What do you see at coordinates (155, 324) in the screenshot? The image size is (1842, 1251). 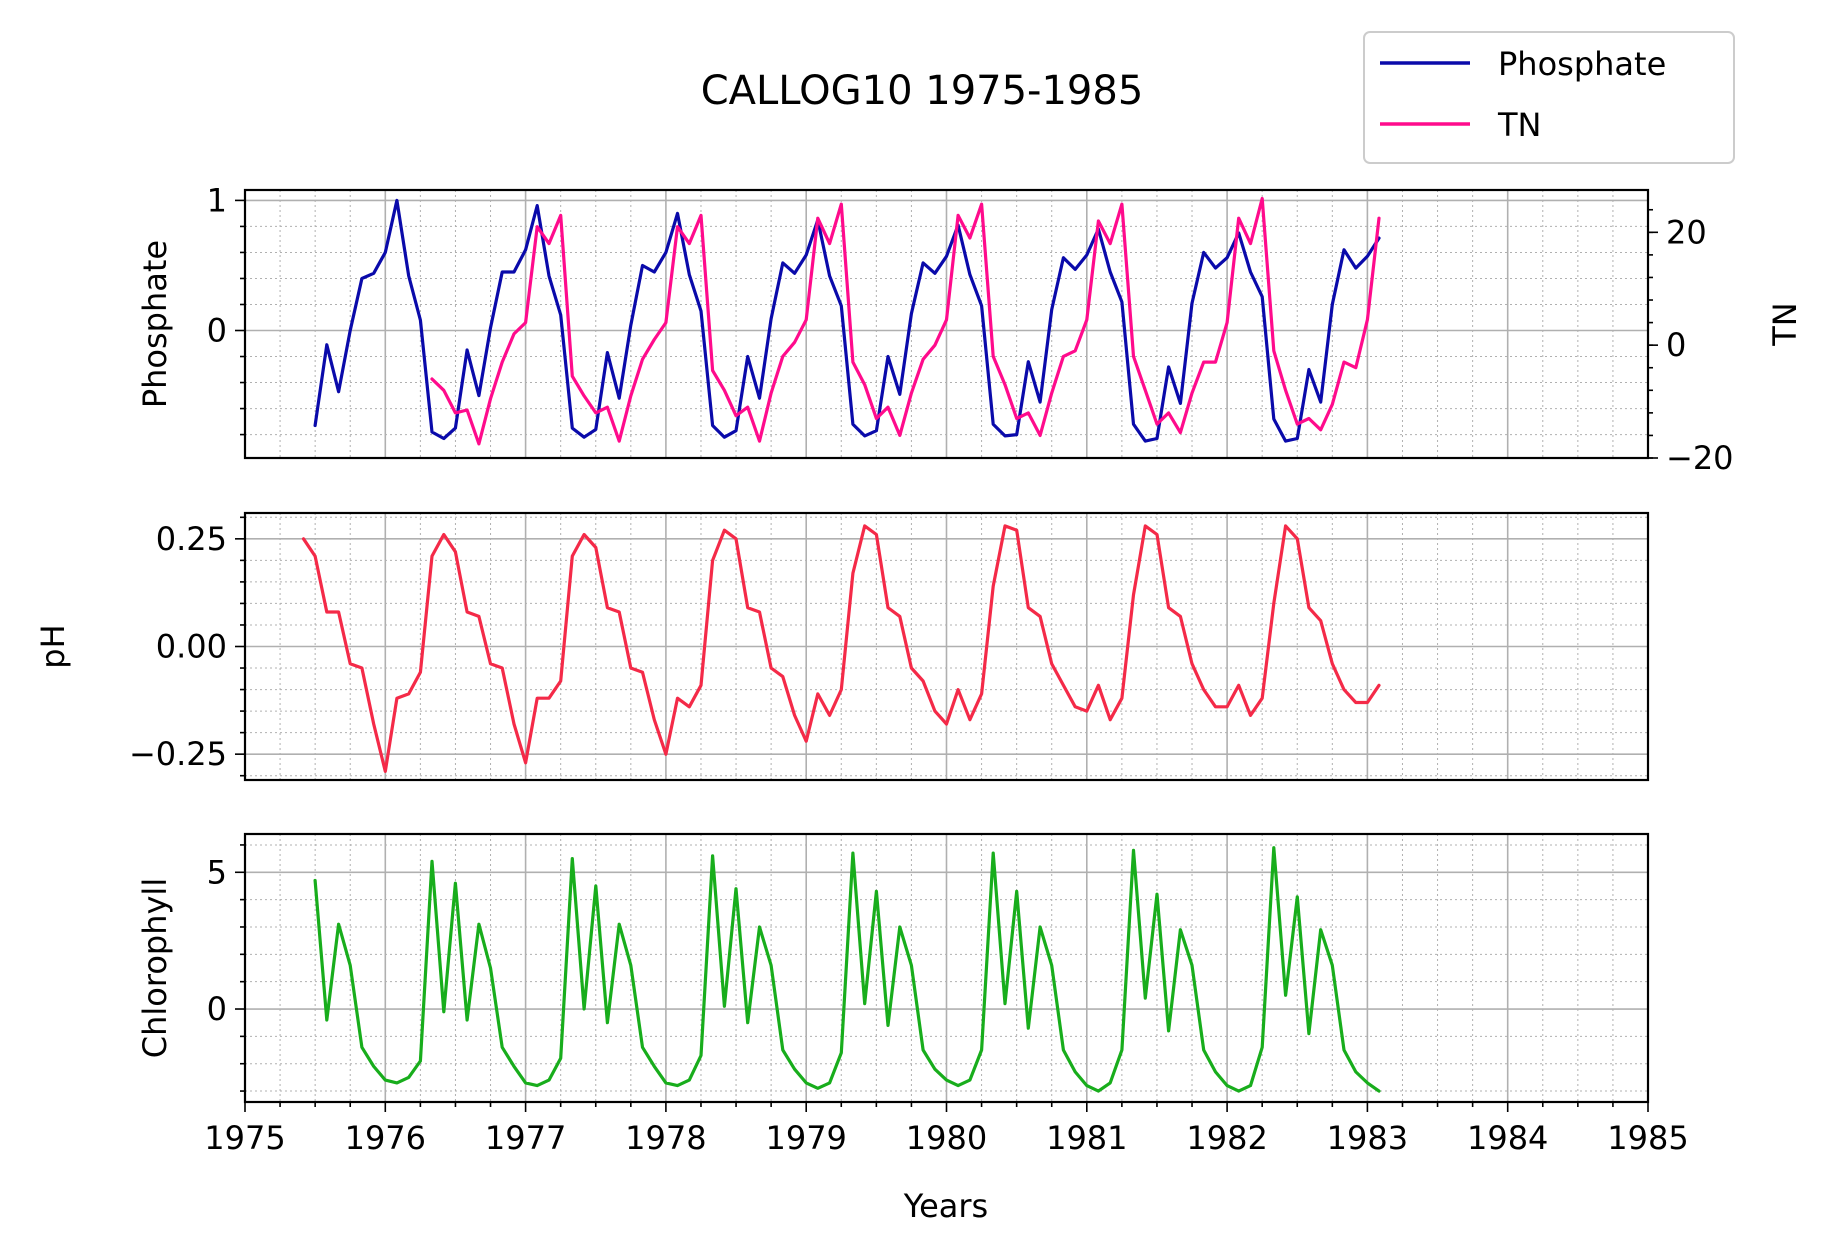 I see `y-axis-label-phosphate: Phosphate` at bounding box center [155, 324].